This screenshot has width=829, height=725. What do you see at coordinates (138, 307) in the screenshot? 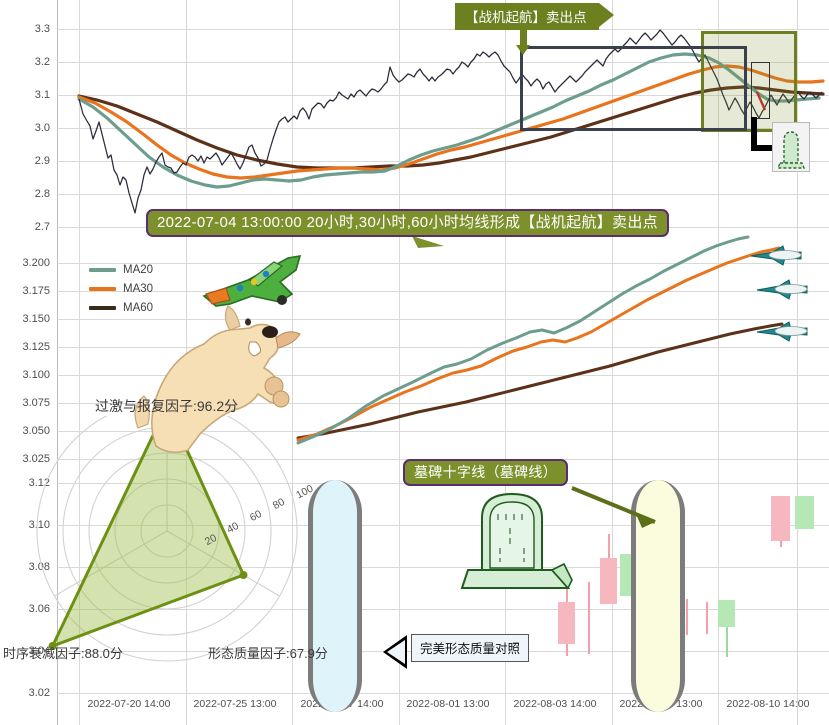
I see `legend-label: MA60` at bounding box center [138, 307].